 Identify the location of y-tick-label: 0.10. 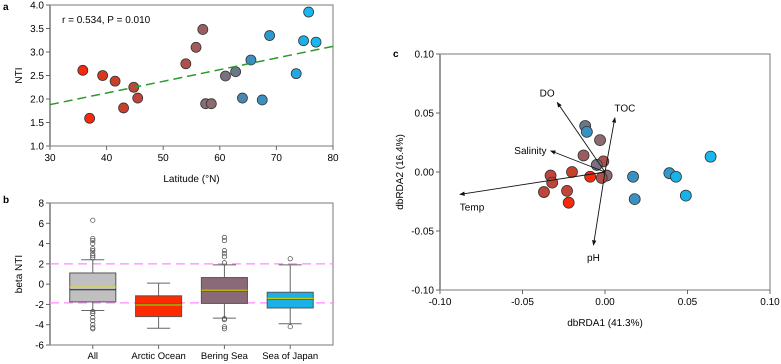
(424, 55).